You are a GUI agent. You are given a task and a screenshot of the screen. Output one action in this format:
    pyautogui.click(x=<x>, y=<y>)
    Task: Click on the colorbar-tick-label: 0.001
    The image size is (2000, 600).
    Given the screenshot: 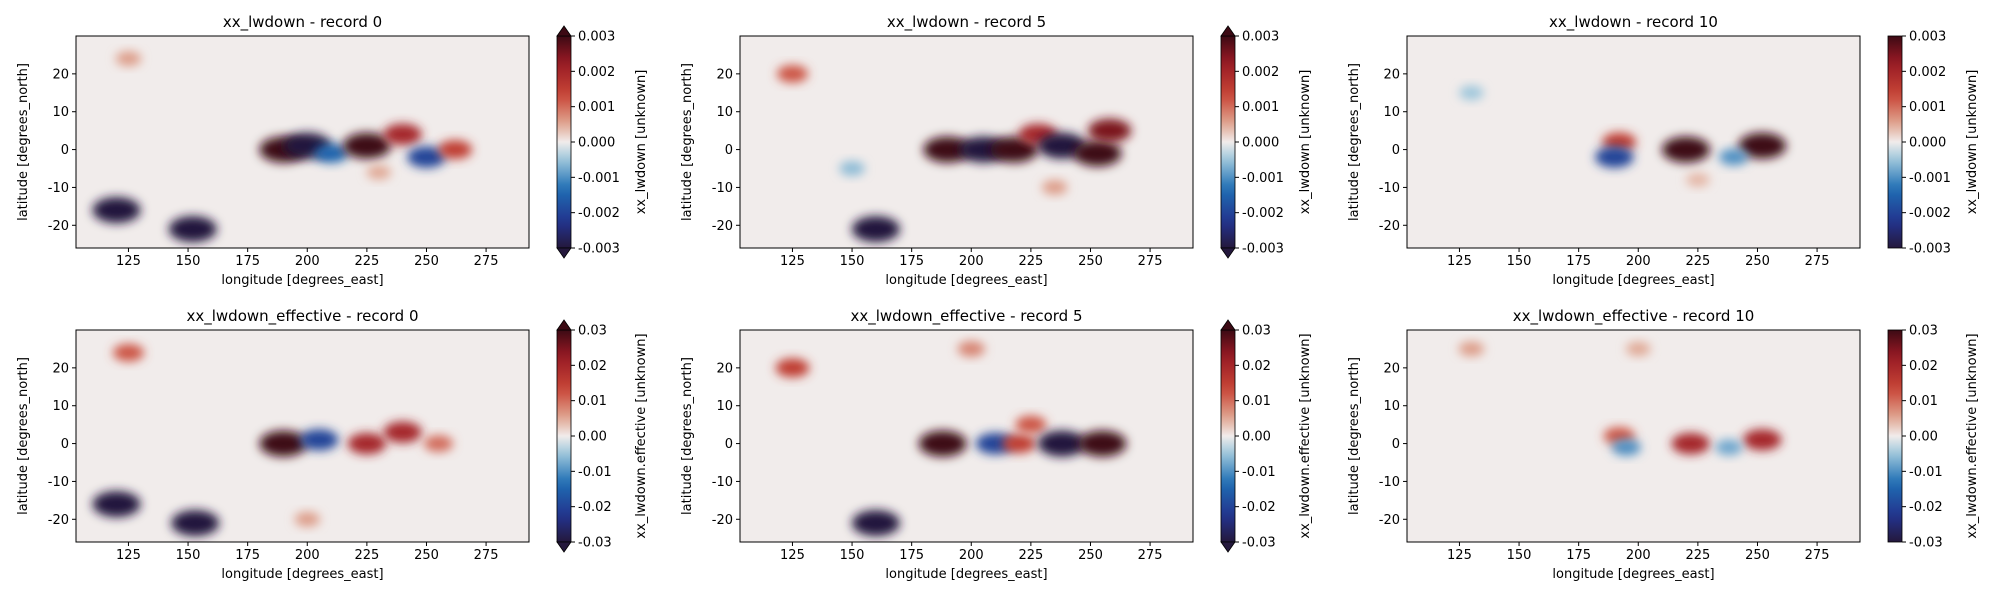 What is the action you would take?
    pyautogui.click(x=1260, y=107)
    